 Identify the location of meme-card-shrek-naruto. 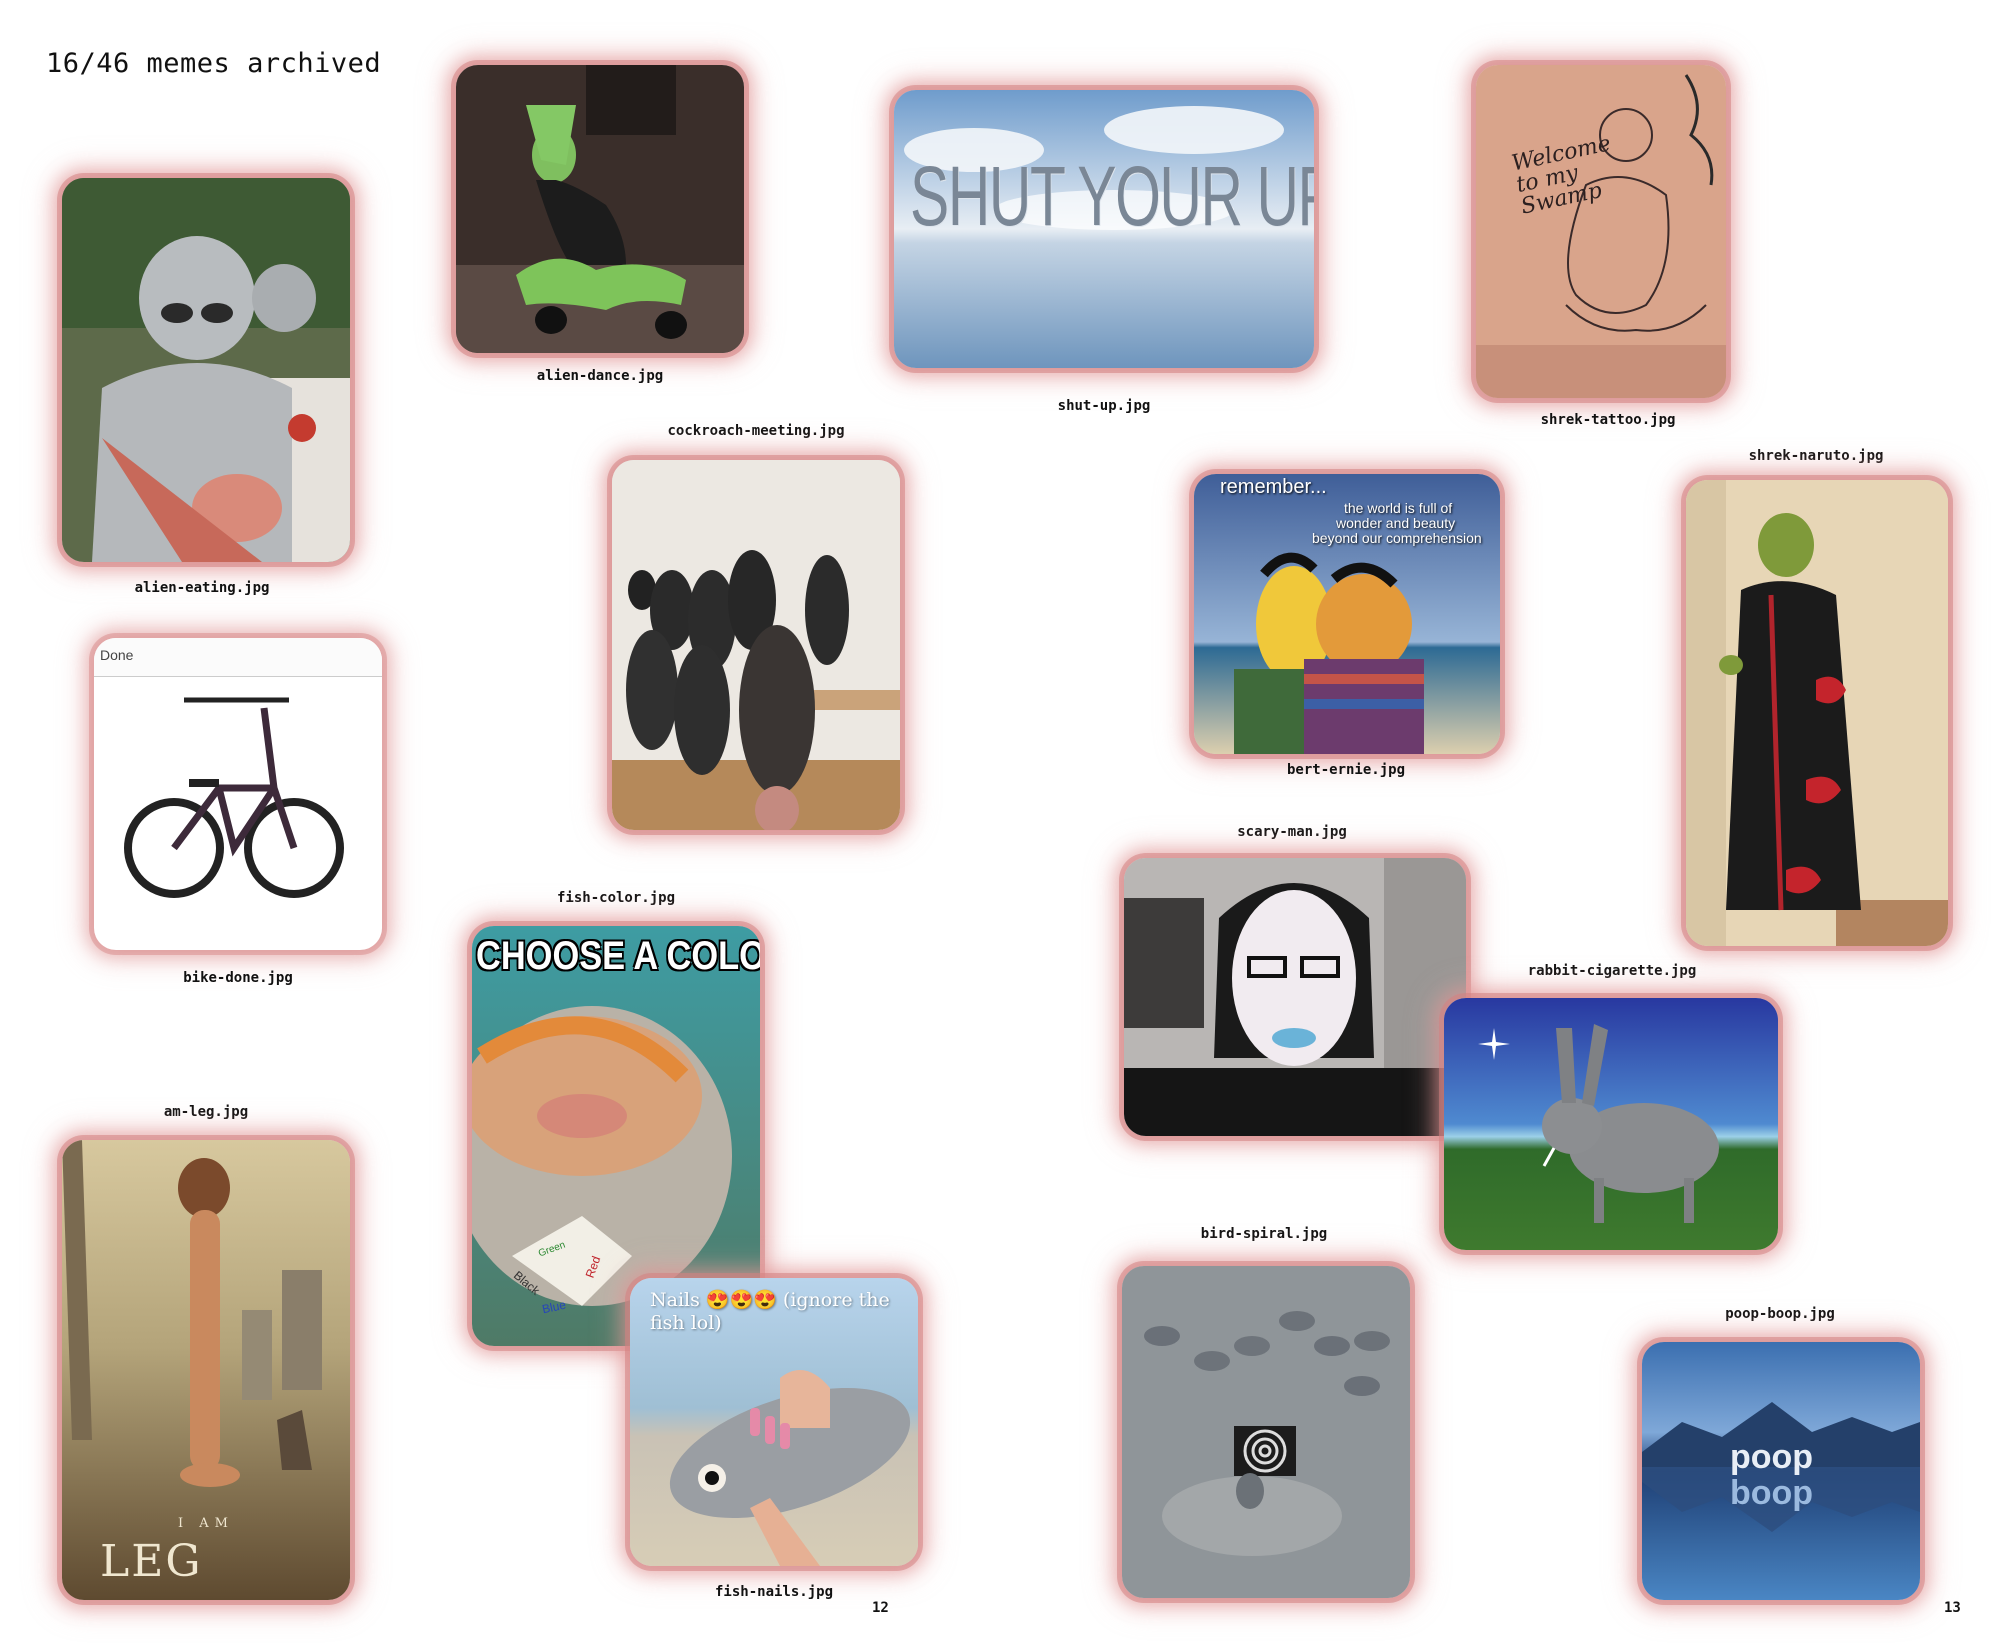
(1817, 713).